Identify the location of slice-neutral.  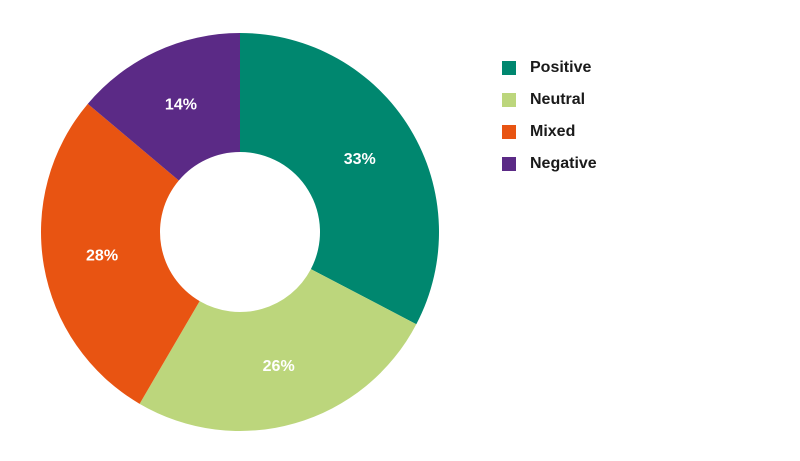
(278, 350).